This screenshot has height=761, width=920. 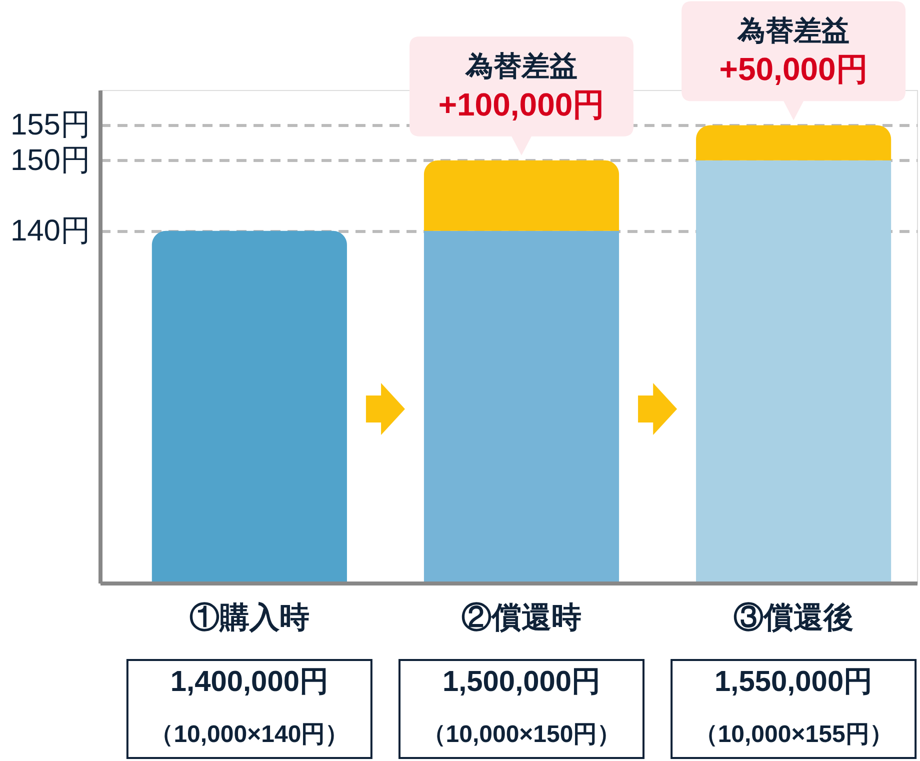 I want to click on text: （10,000×140円）, so click(x=250, y=734).